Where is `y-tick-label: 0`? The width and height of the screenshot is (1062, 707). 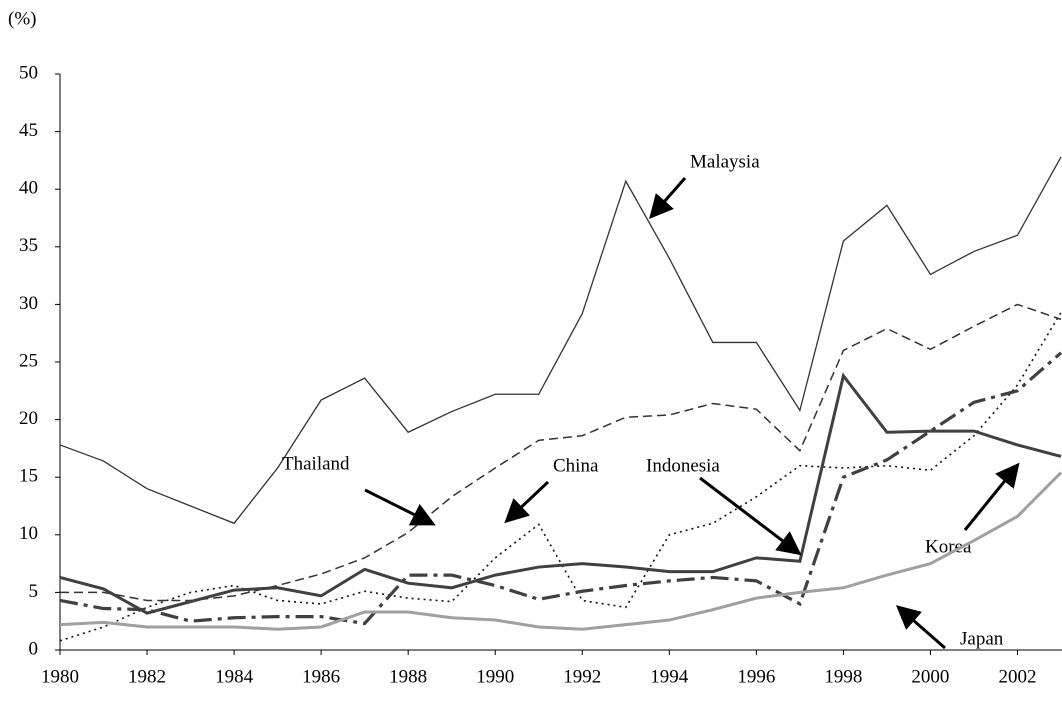
y-tick-label: 0 is located at coordinates (34, 648).